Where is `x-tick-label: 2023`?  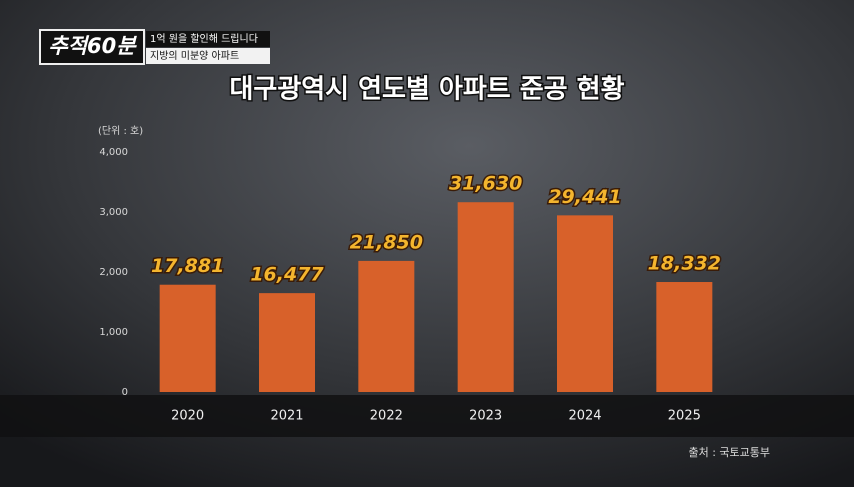
x-tick-label: 2023 is located at coordinates (485, 416).